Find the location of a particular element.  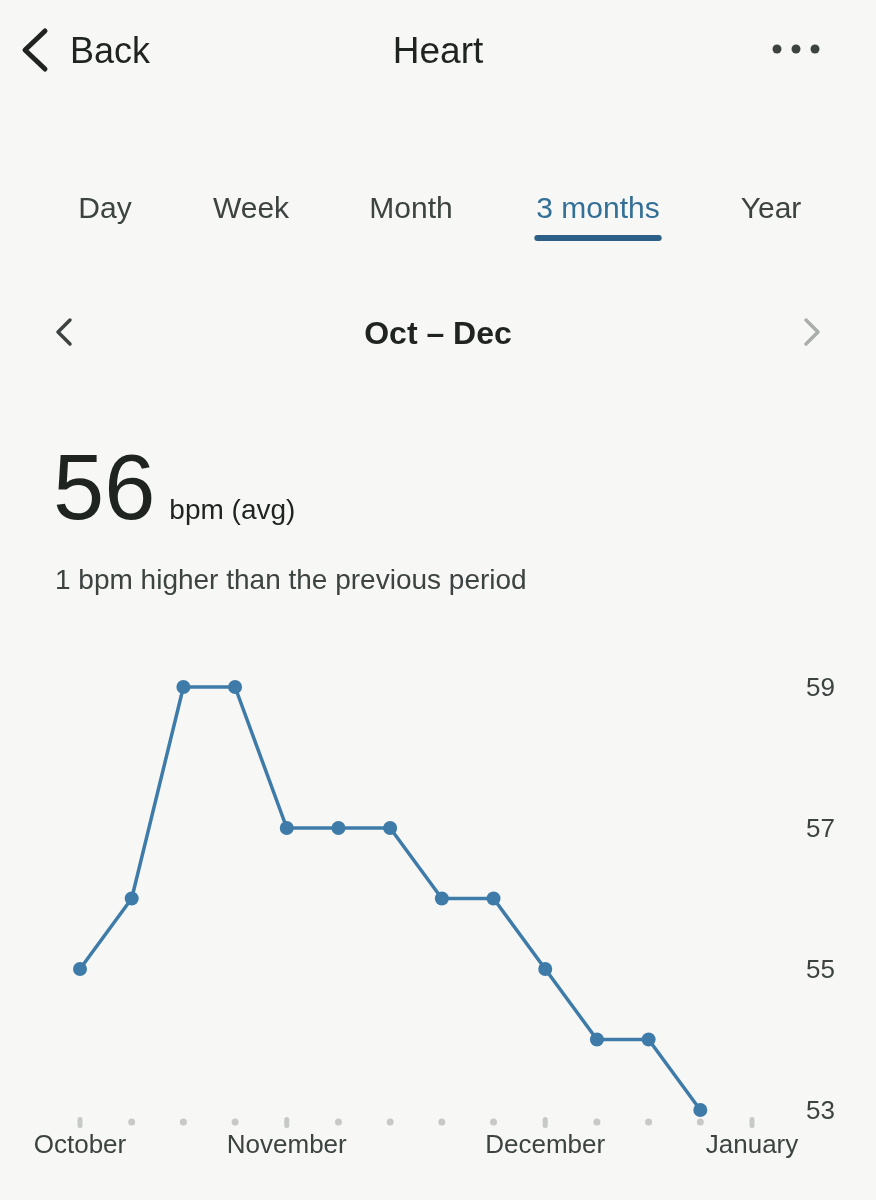

x-tick-label: November is located at coordinates (287, 1144).